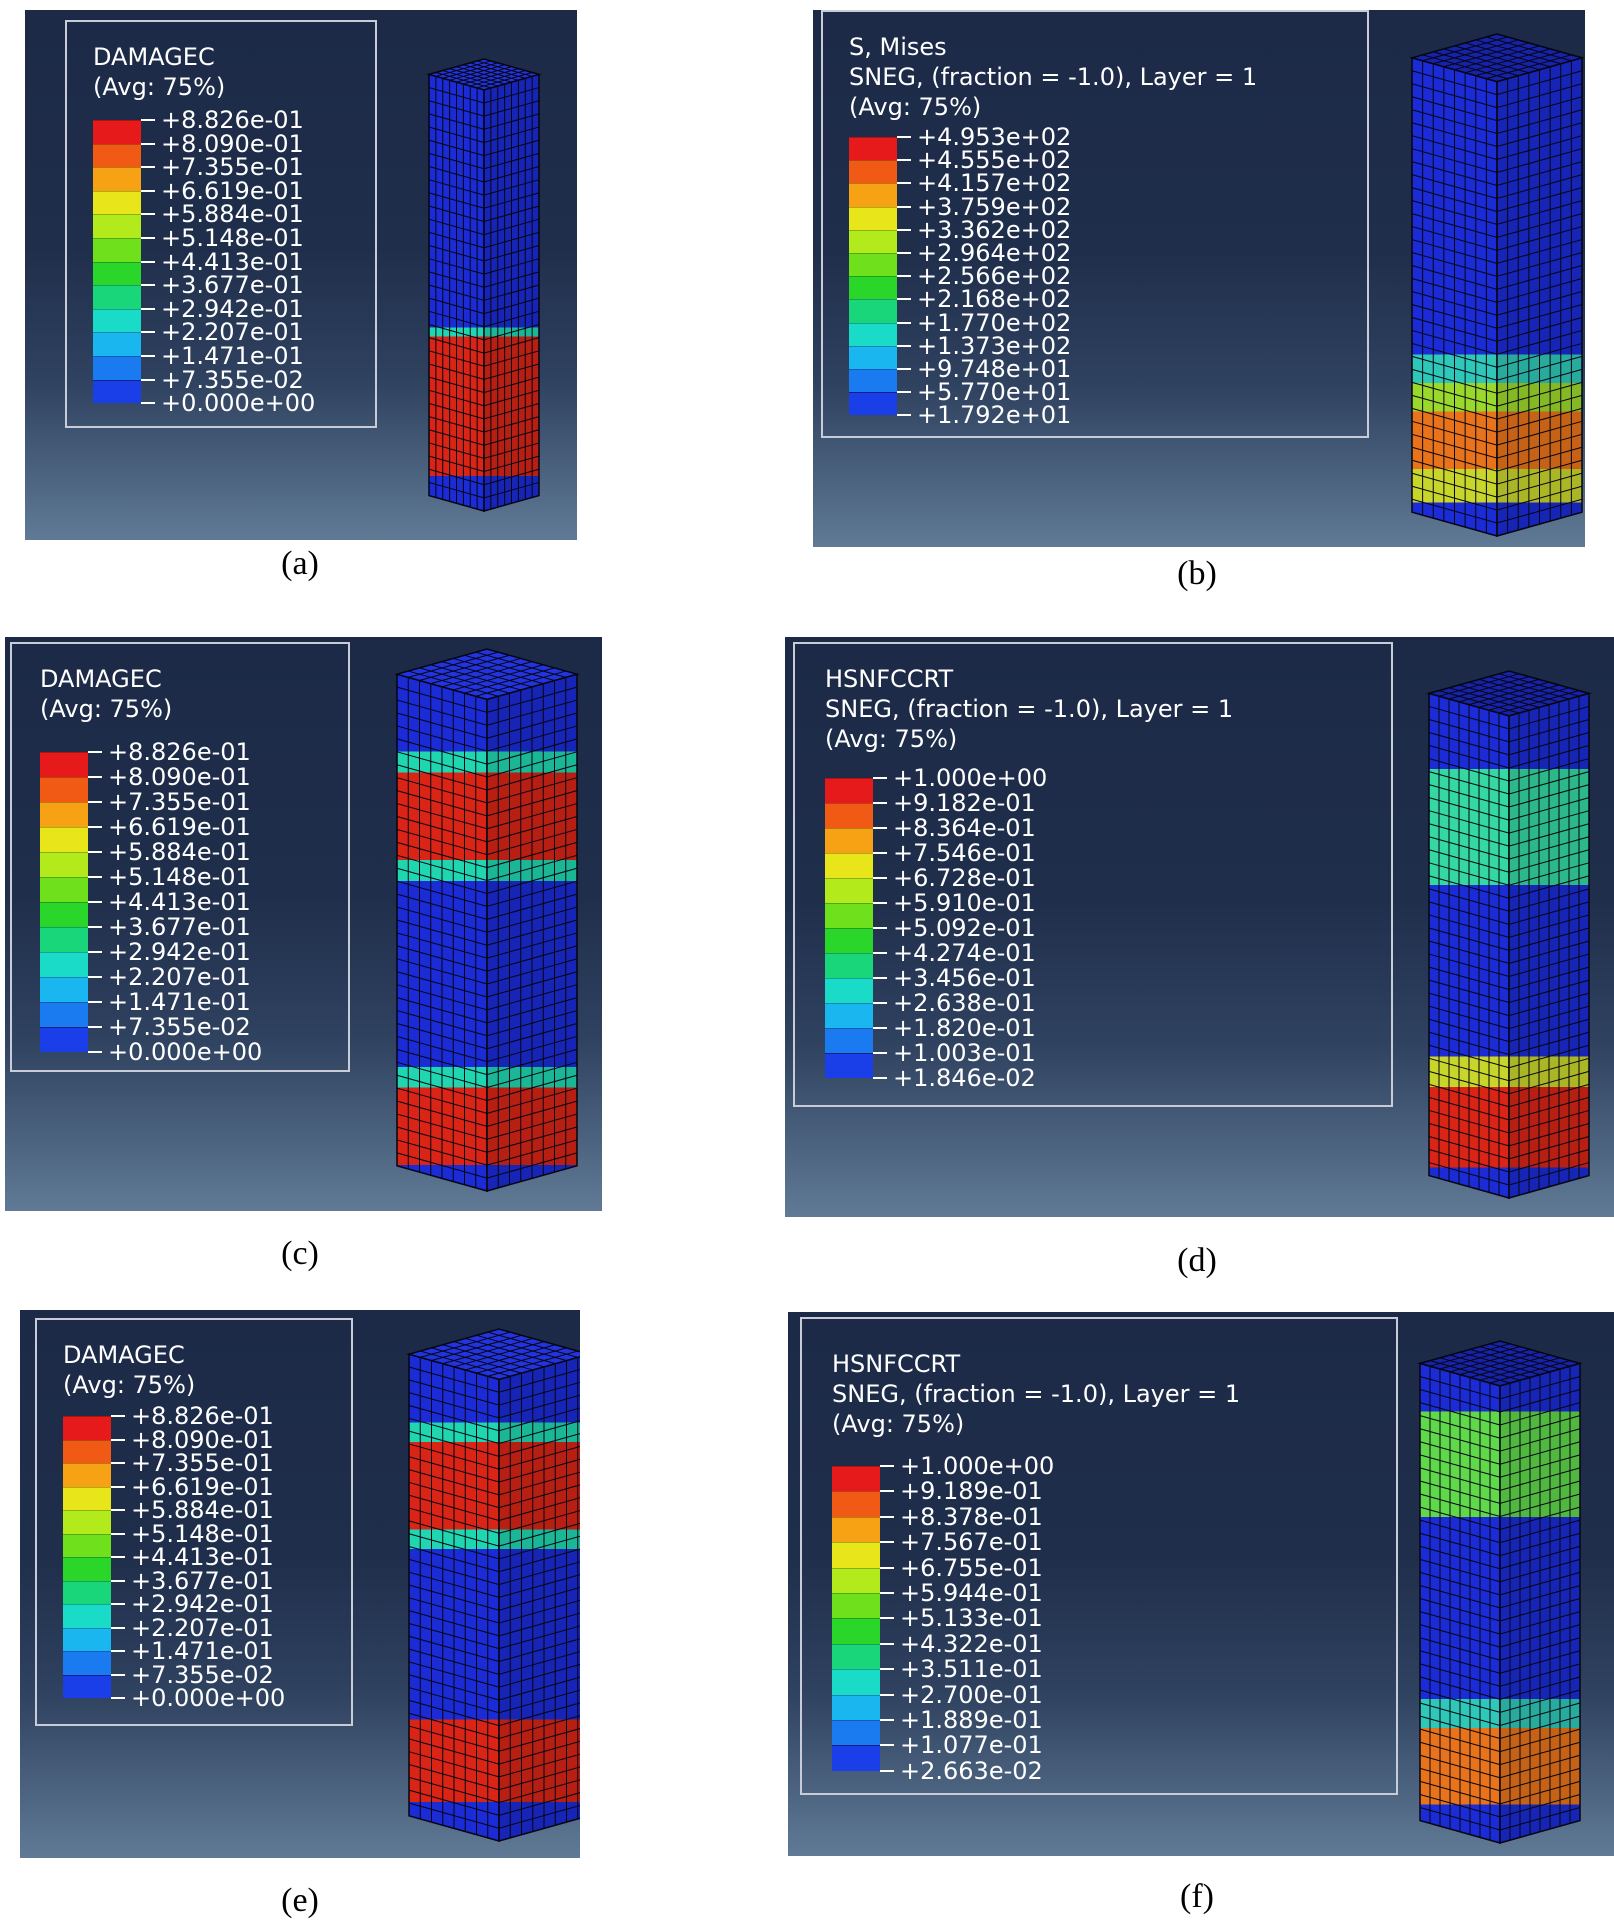 The image size is (1614, 1926). Describe the element at coordinates (889, 679) in the screenshot. I see `legend-title-line: HSNFCCRT` at that location.